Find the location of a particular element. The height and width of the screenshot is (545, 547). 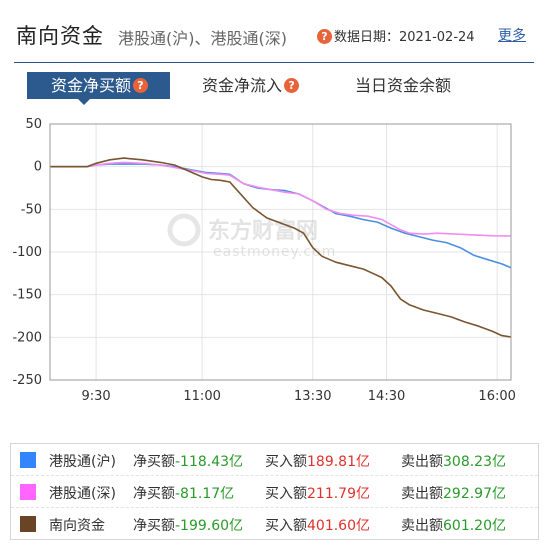

sell-cell: 卖出额308.23亿 is located at coordinates (453, 461).